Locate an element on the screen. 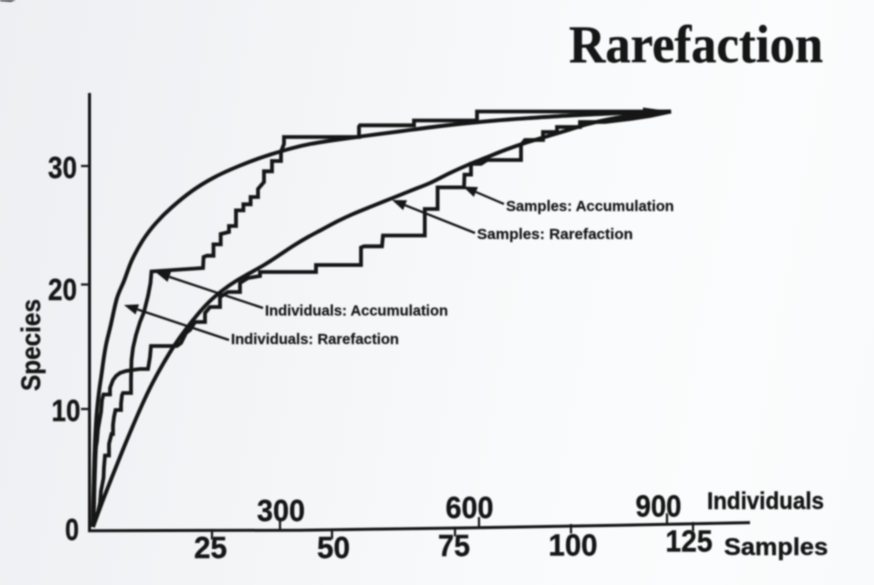  svg-text: 30 is located at coordinates (62, 167).